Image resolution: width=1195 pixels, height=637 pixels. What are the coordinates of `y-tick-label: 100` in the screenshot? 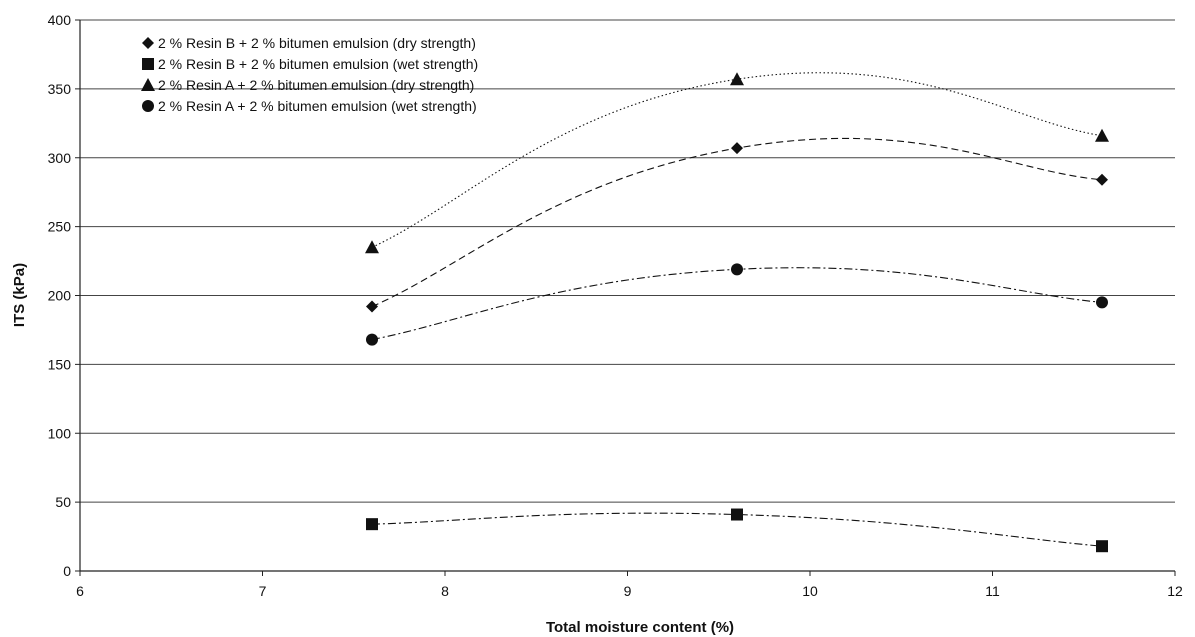 It's located at (60, 433).